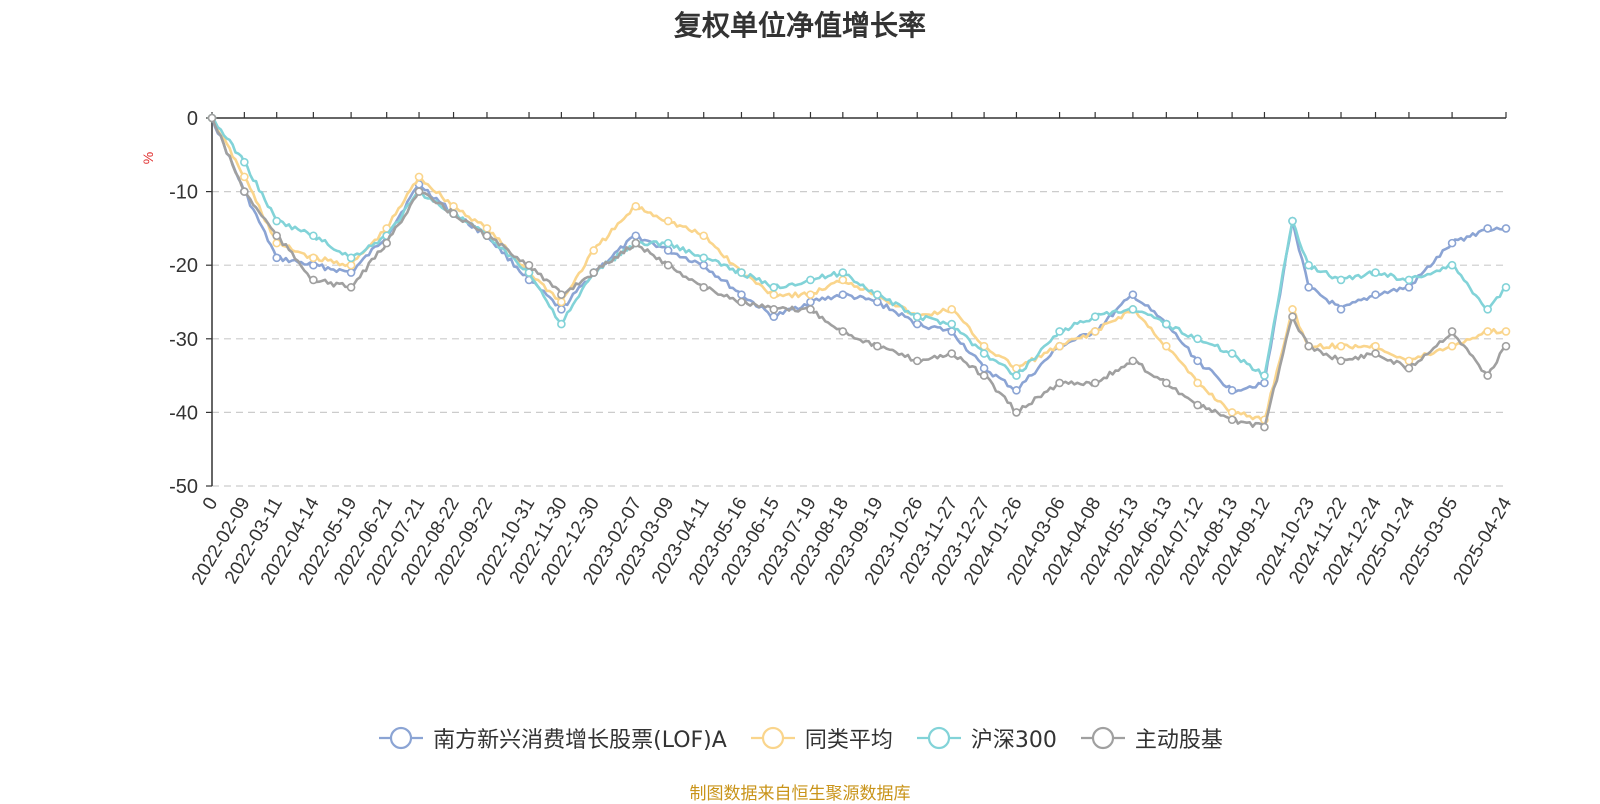 This screenshot has height=804, width=1600. I want to click on y-tick-labels: 0 -10 -20 -30 -40 -50, so click(190, 303).